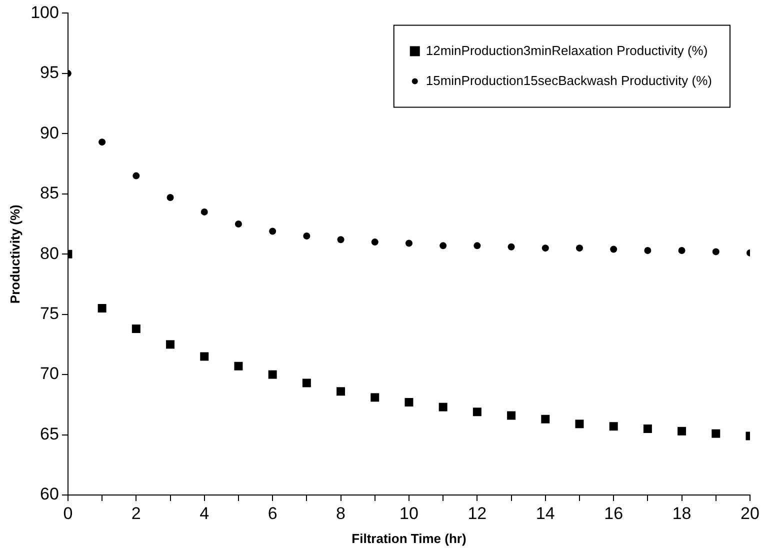 This screenshot has width=764, height=555. I want to click on x-tick-label: 16, so click(614, 513).